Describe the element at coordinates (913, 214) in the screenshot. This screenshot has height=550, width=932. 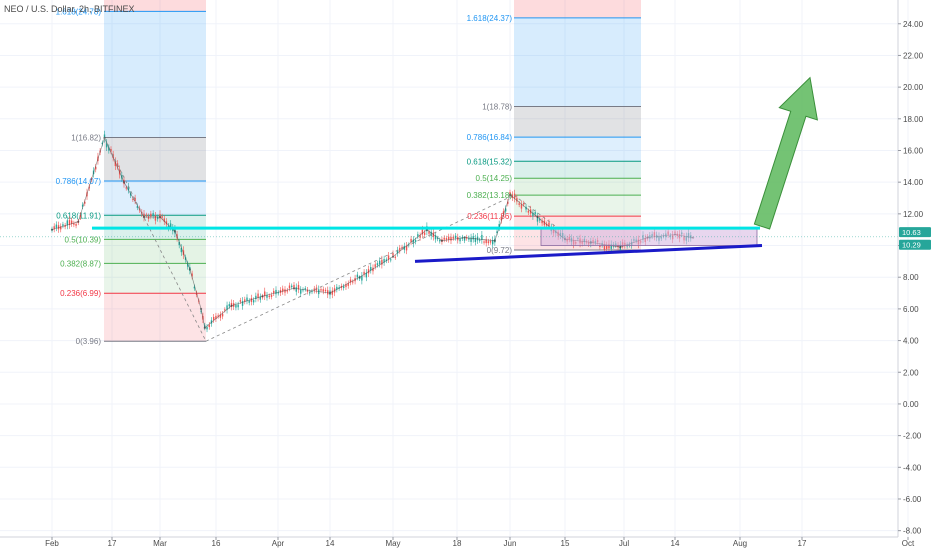
I see `y-tick-label: 12.00` at that location.